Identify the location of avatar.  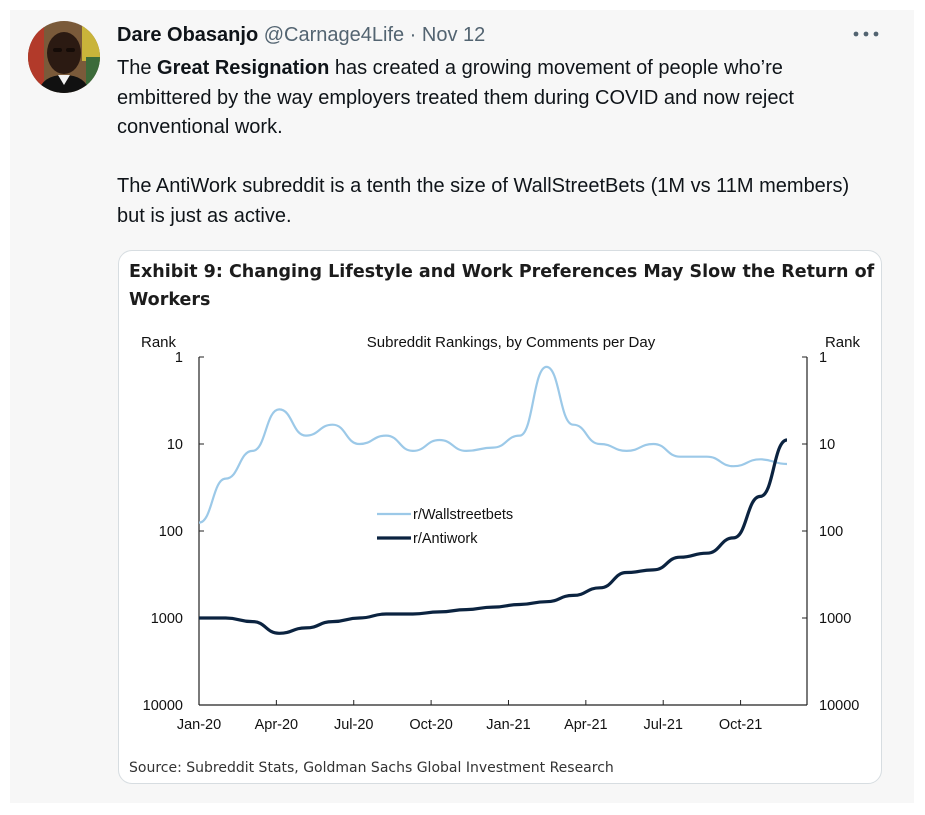
(64, 57).